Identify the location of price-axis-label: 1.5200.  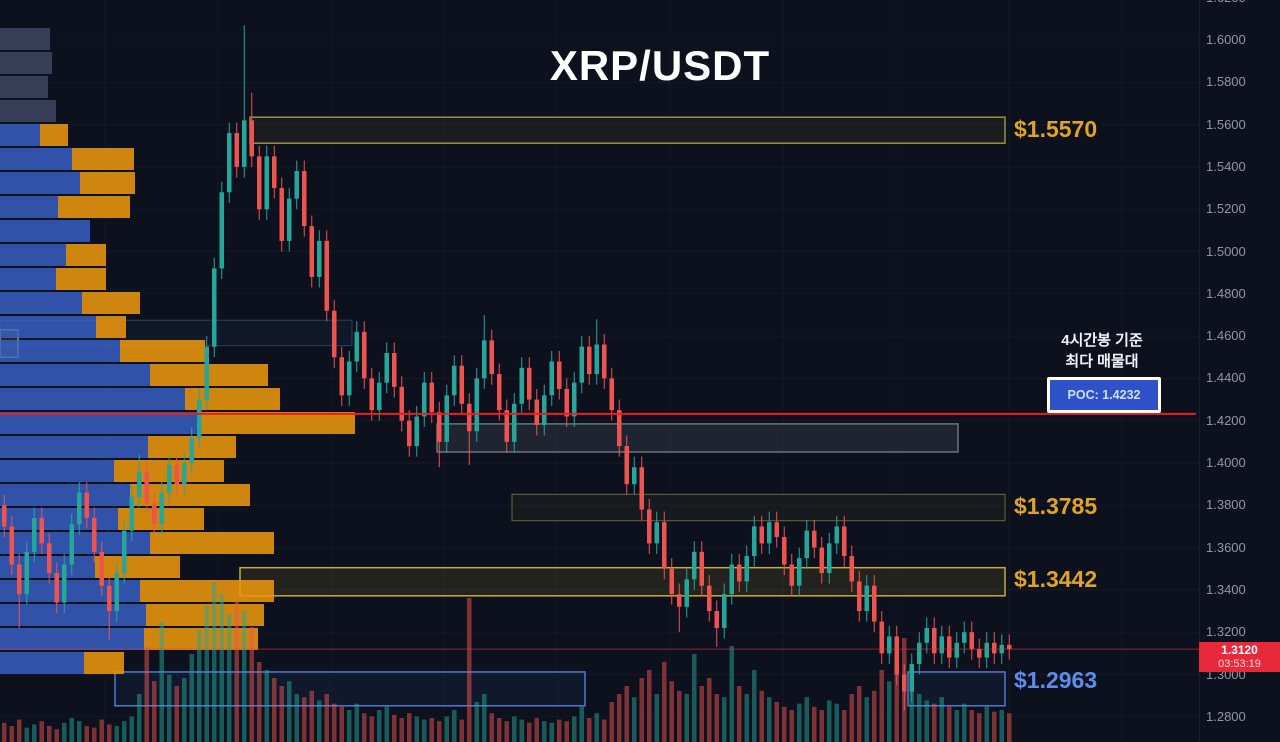
(1226, 209).